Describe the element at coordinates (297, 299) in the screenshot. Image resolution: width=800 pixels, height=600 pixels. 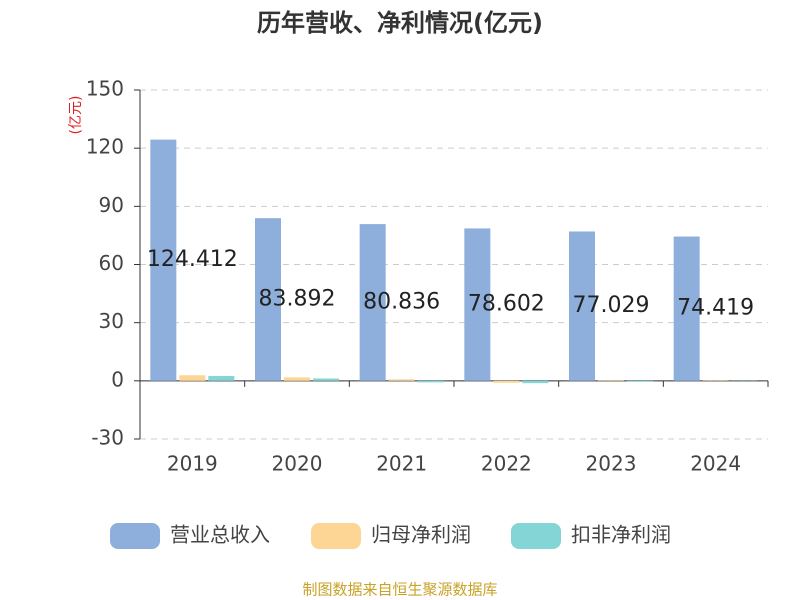
I see `data-label: 83.892` at that location.